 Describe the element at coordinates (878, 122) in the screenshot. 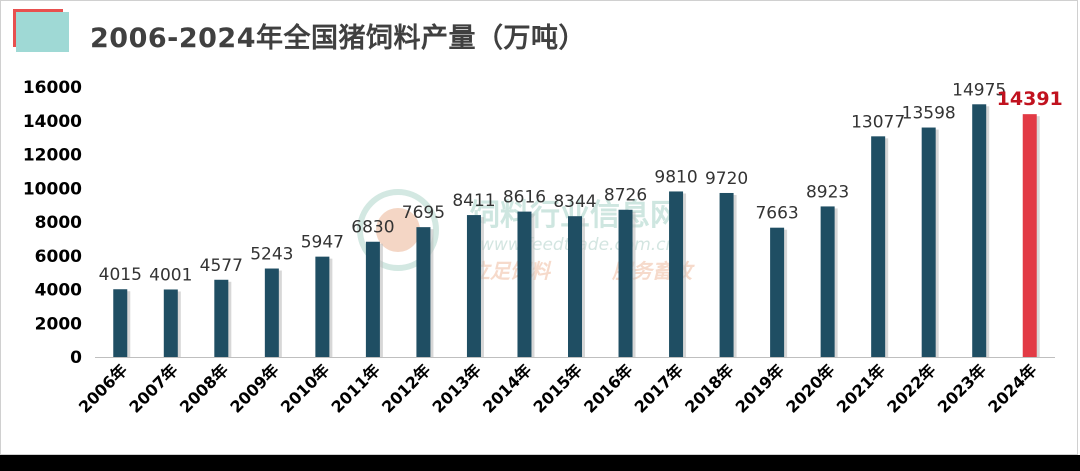

I see `data-label: 13077` at that location.